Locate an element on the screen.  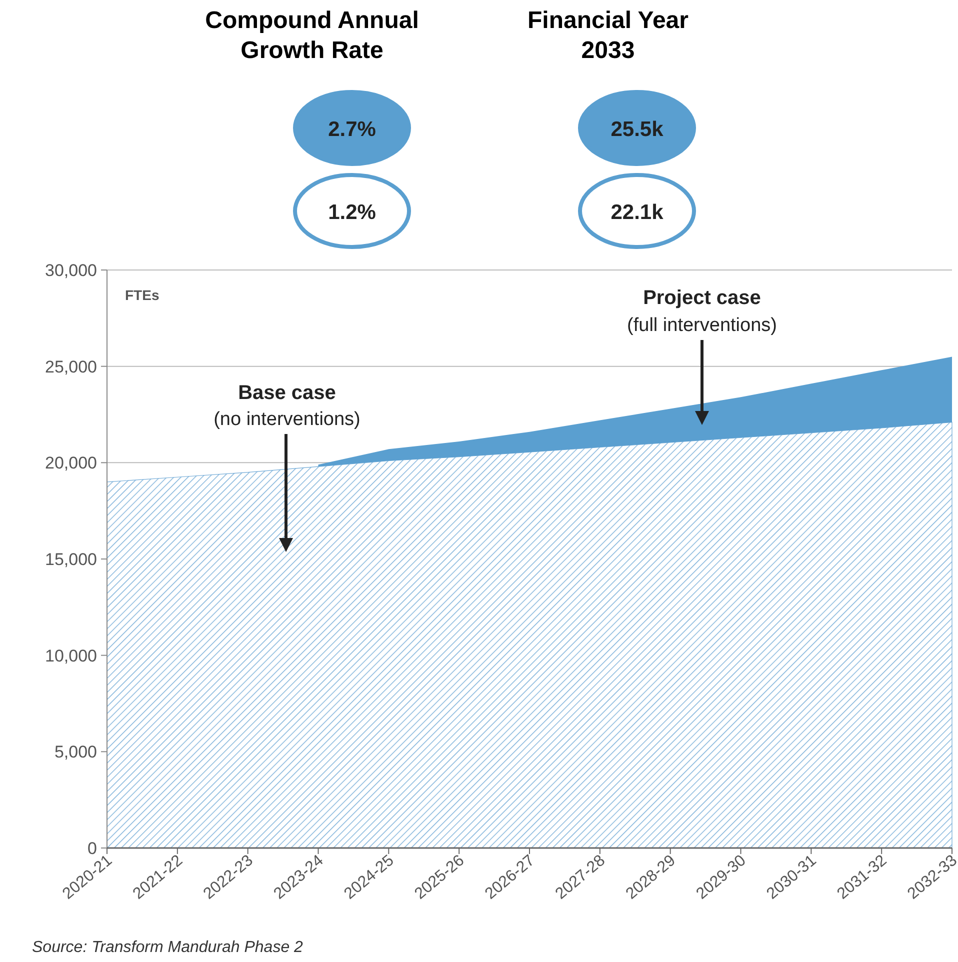
annotation: (full interventions) is located at coordinates (702, 325).